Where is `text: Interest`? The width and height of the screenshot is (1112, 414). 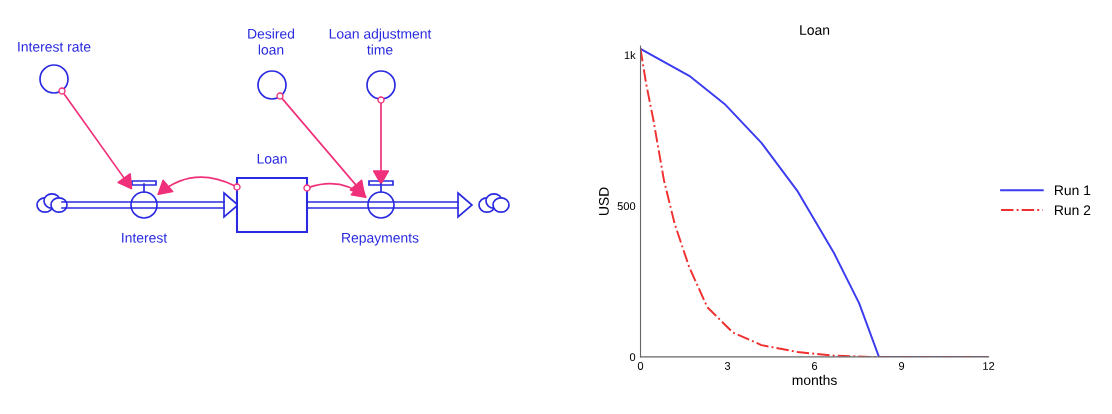
text: Interest is located at coordinates (145, 238).